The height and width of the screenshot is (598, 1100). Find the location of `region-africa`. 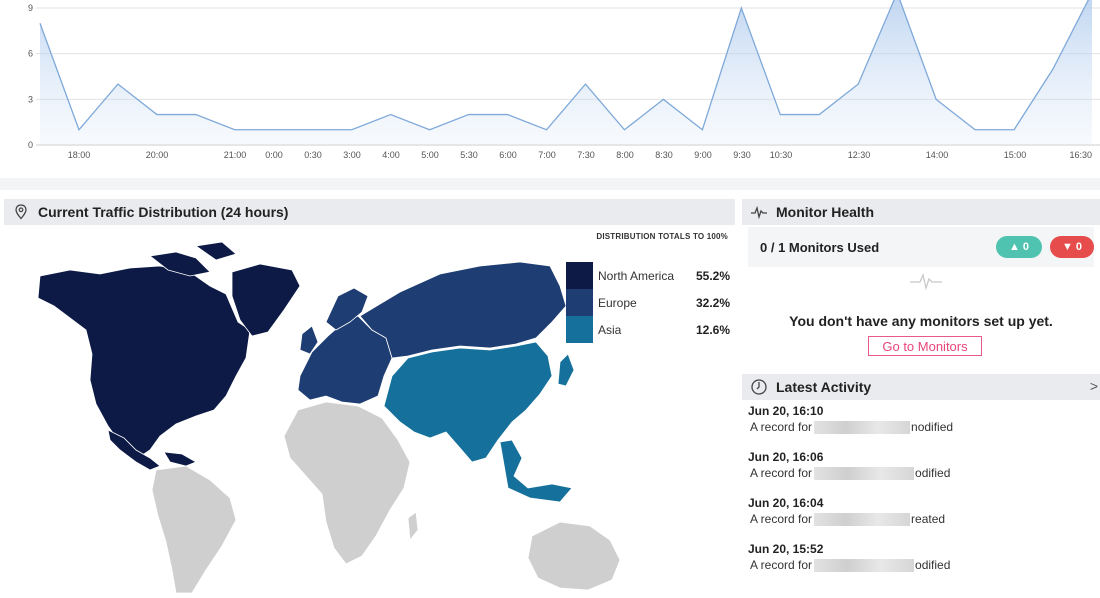

region-africa is located at coordinates (347, 483).